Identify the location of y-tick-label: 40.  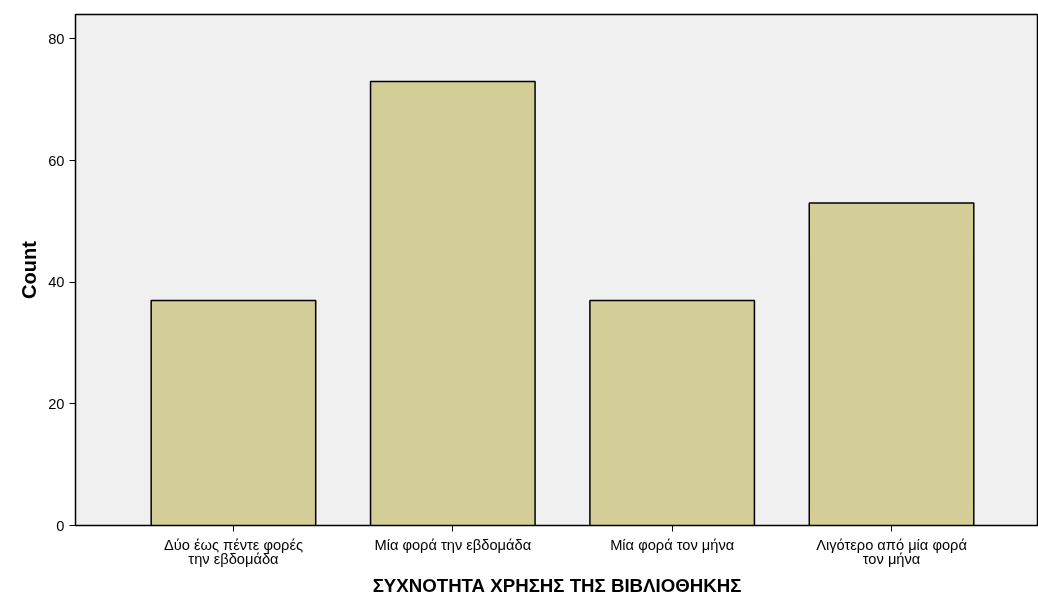
(56, 282).